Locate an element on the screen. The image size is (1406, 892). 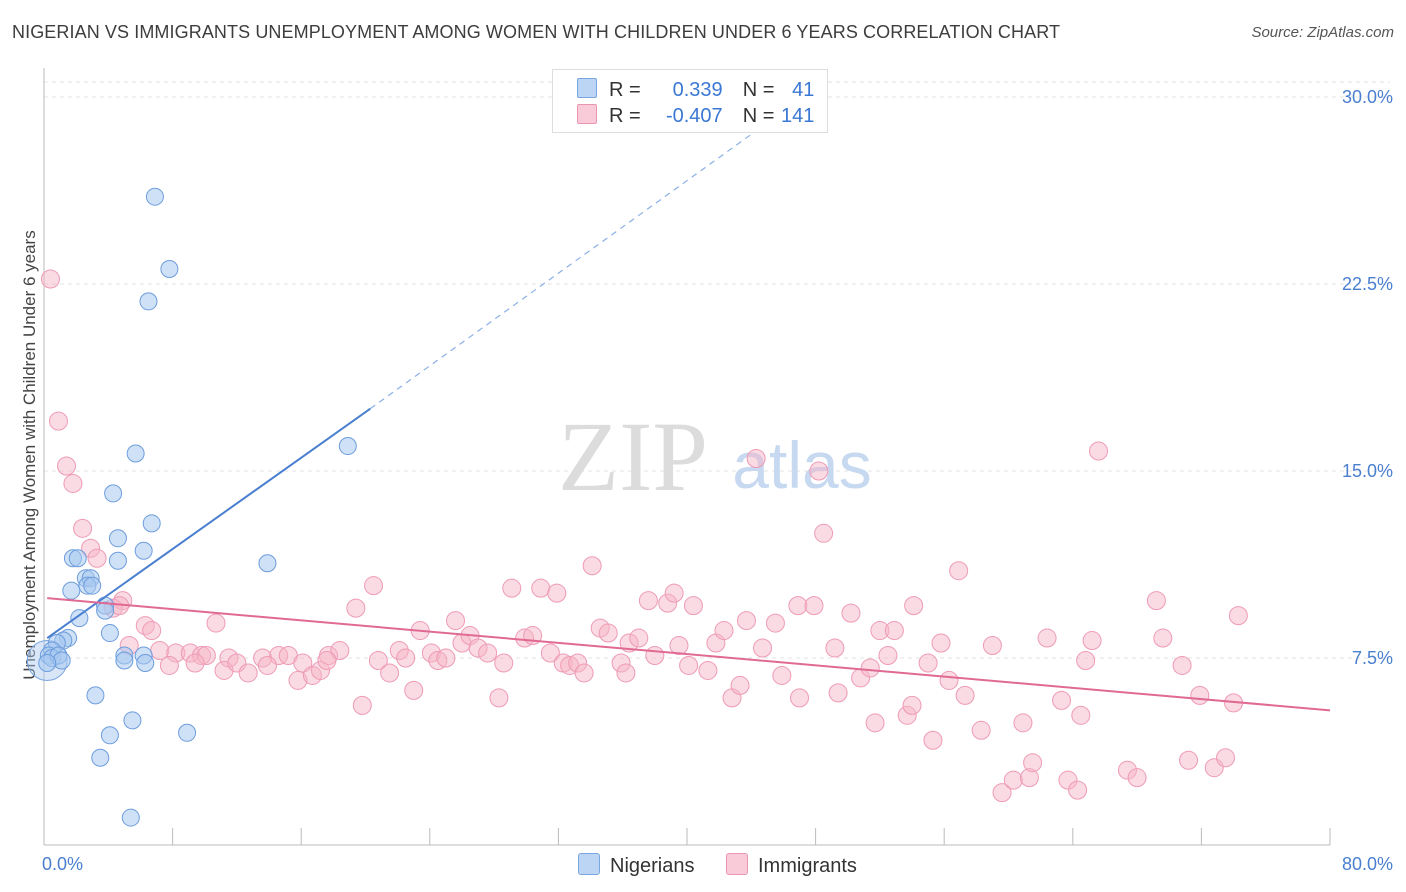
trend-line-nigerians-extension is located at coordinates (560, 271).